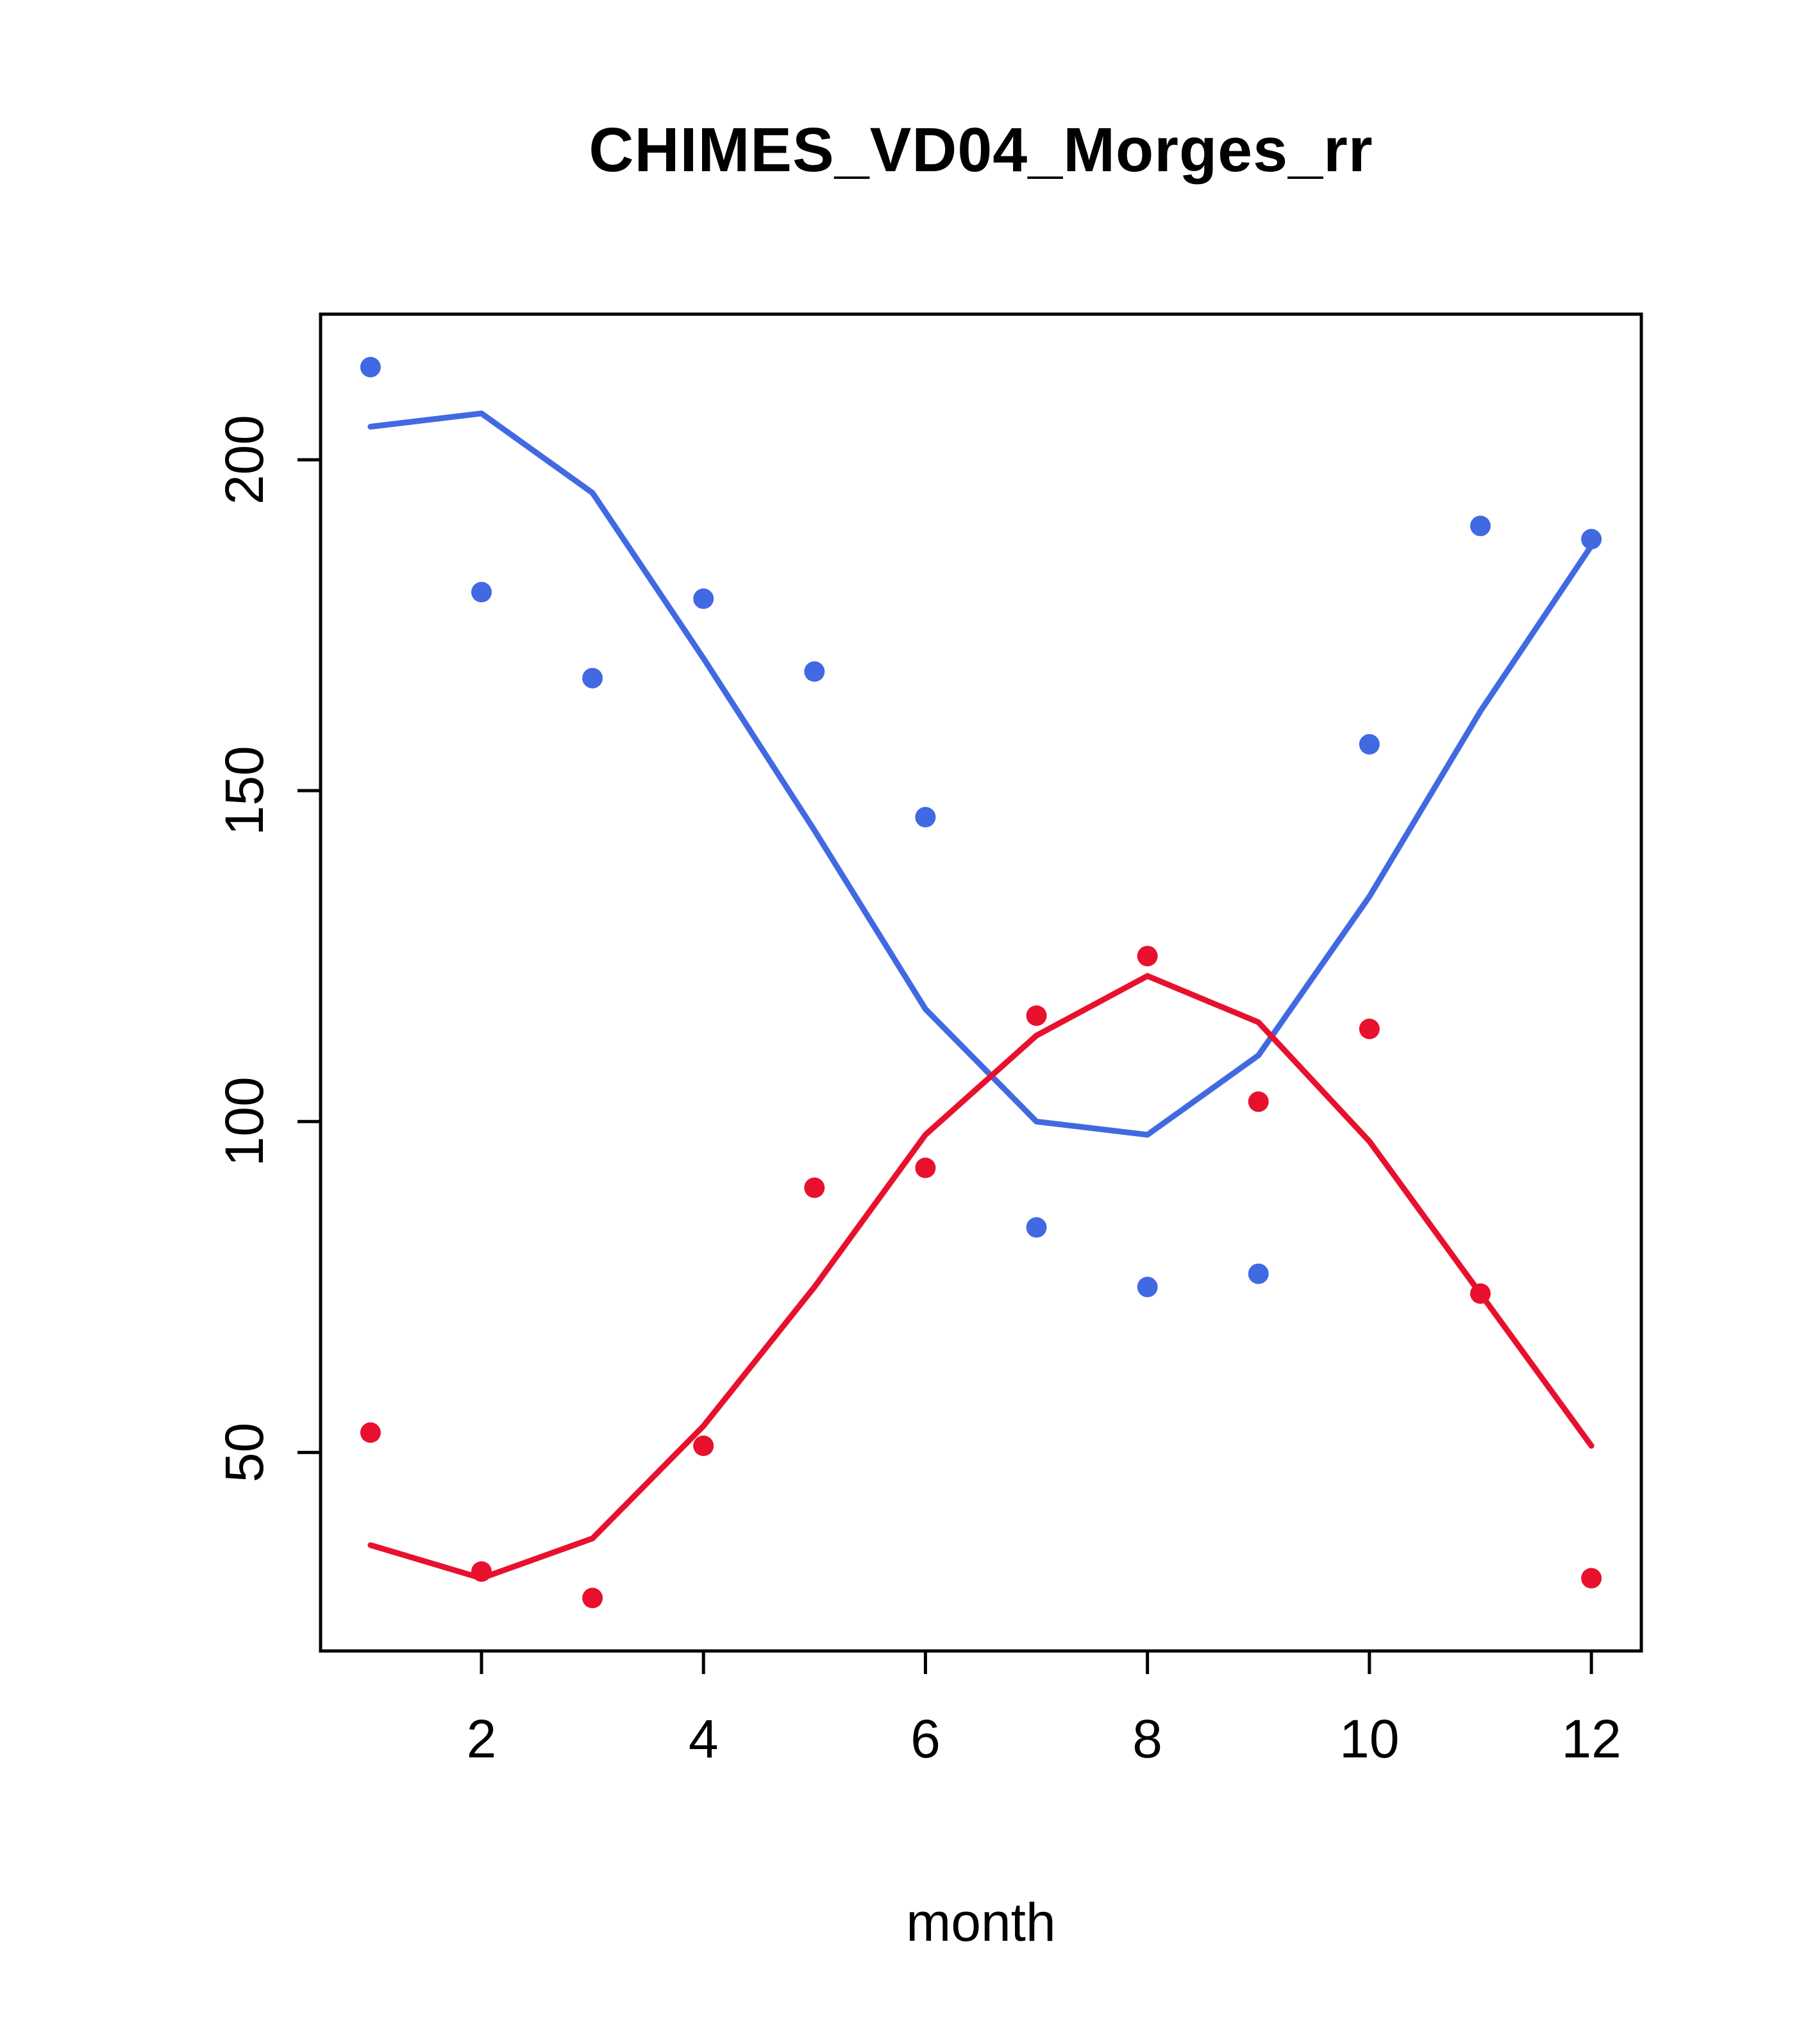  I want to click on x-tick-label: 6, so click(926, 1739).